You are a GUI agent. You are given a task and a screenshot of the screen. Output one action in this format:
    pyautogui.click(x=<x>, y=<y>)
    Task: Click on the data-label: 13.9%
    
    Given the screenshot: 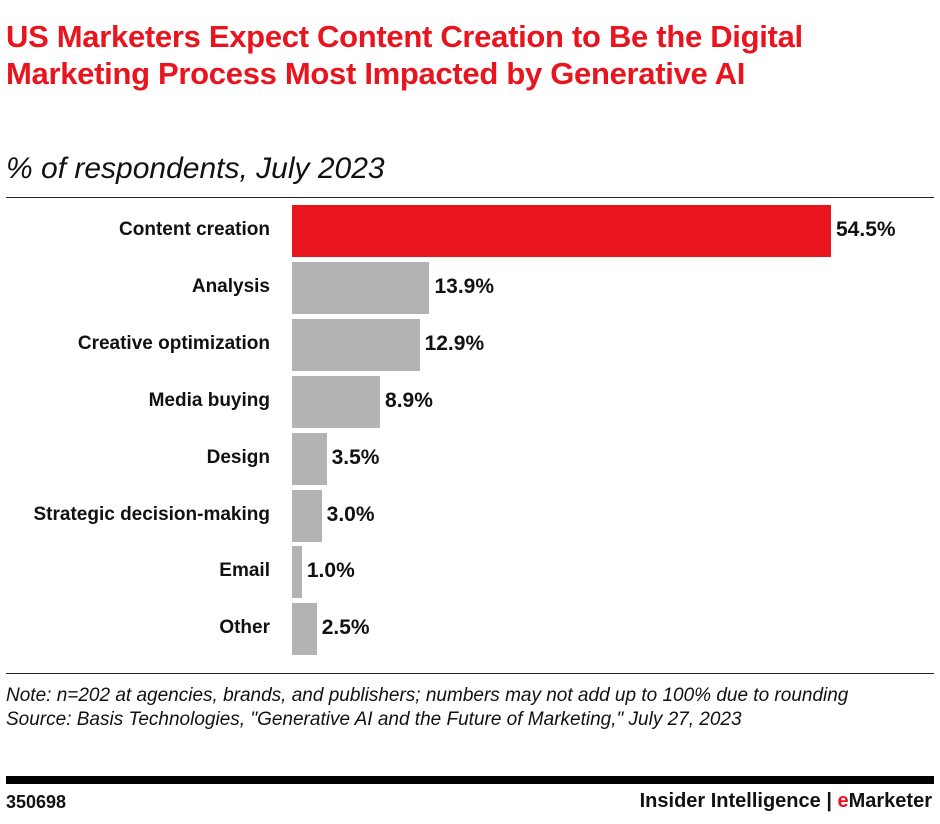 What is the action you would take?
    pyautogui.click(x=464, y=286)
    